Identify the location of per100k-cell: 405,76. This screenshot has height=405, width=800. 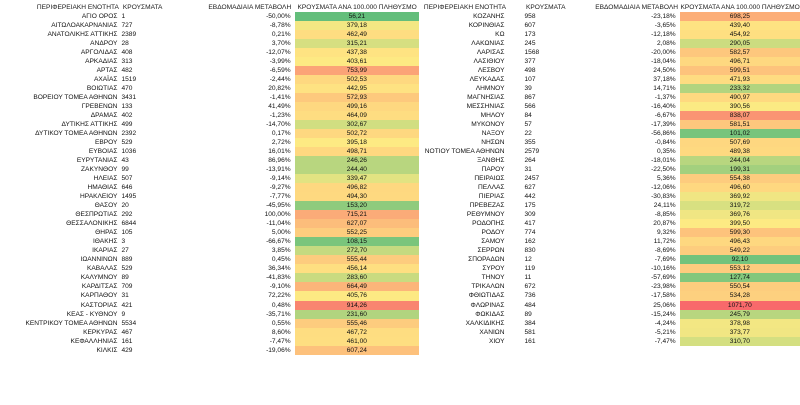
(357, 296).